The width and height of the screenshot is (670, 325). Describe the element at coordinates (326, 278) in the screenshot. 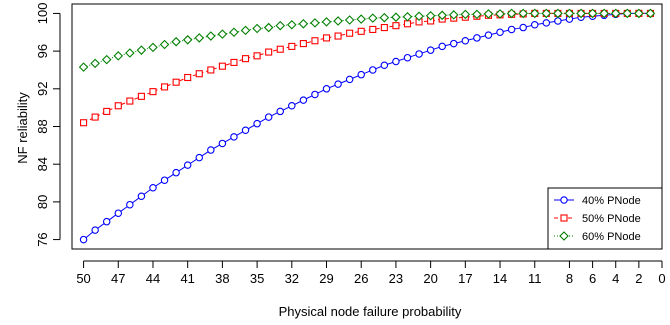

I see `x-tick-label: 29` at that location.